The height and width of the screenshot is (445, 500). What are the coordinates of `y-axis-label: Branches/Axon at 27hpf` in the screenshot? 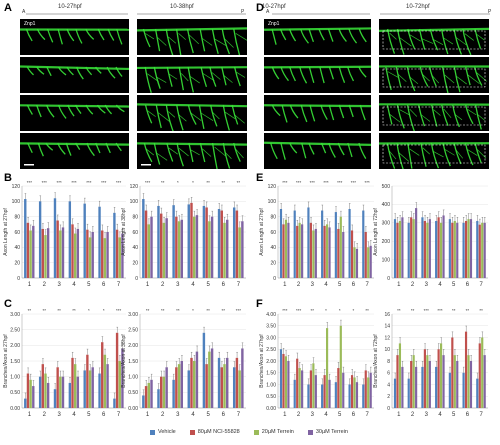 It's located at (262, 361).